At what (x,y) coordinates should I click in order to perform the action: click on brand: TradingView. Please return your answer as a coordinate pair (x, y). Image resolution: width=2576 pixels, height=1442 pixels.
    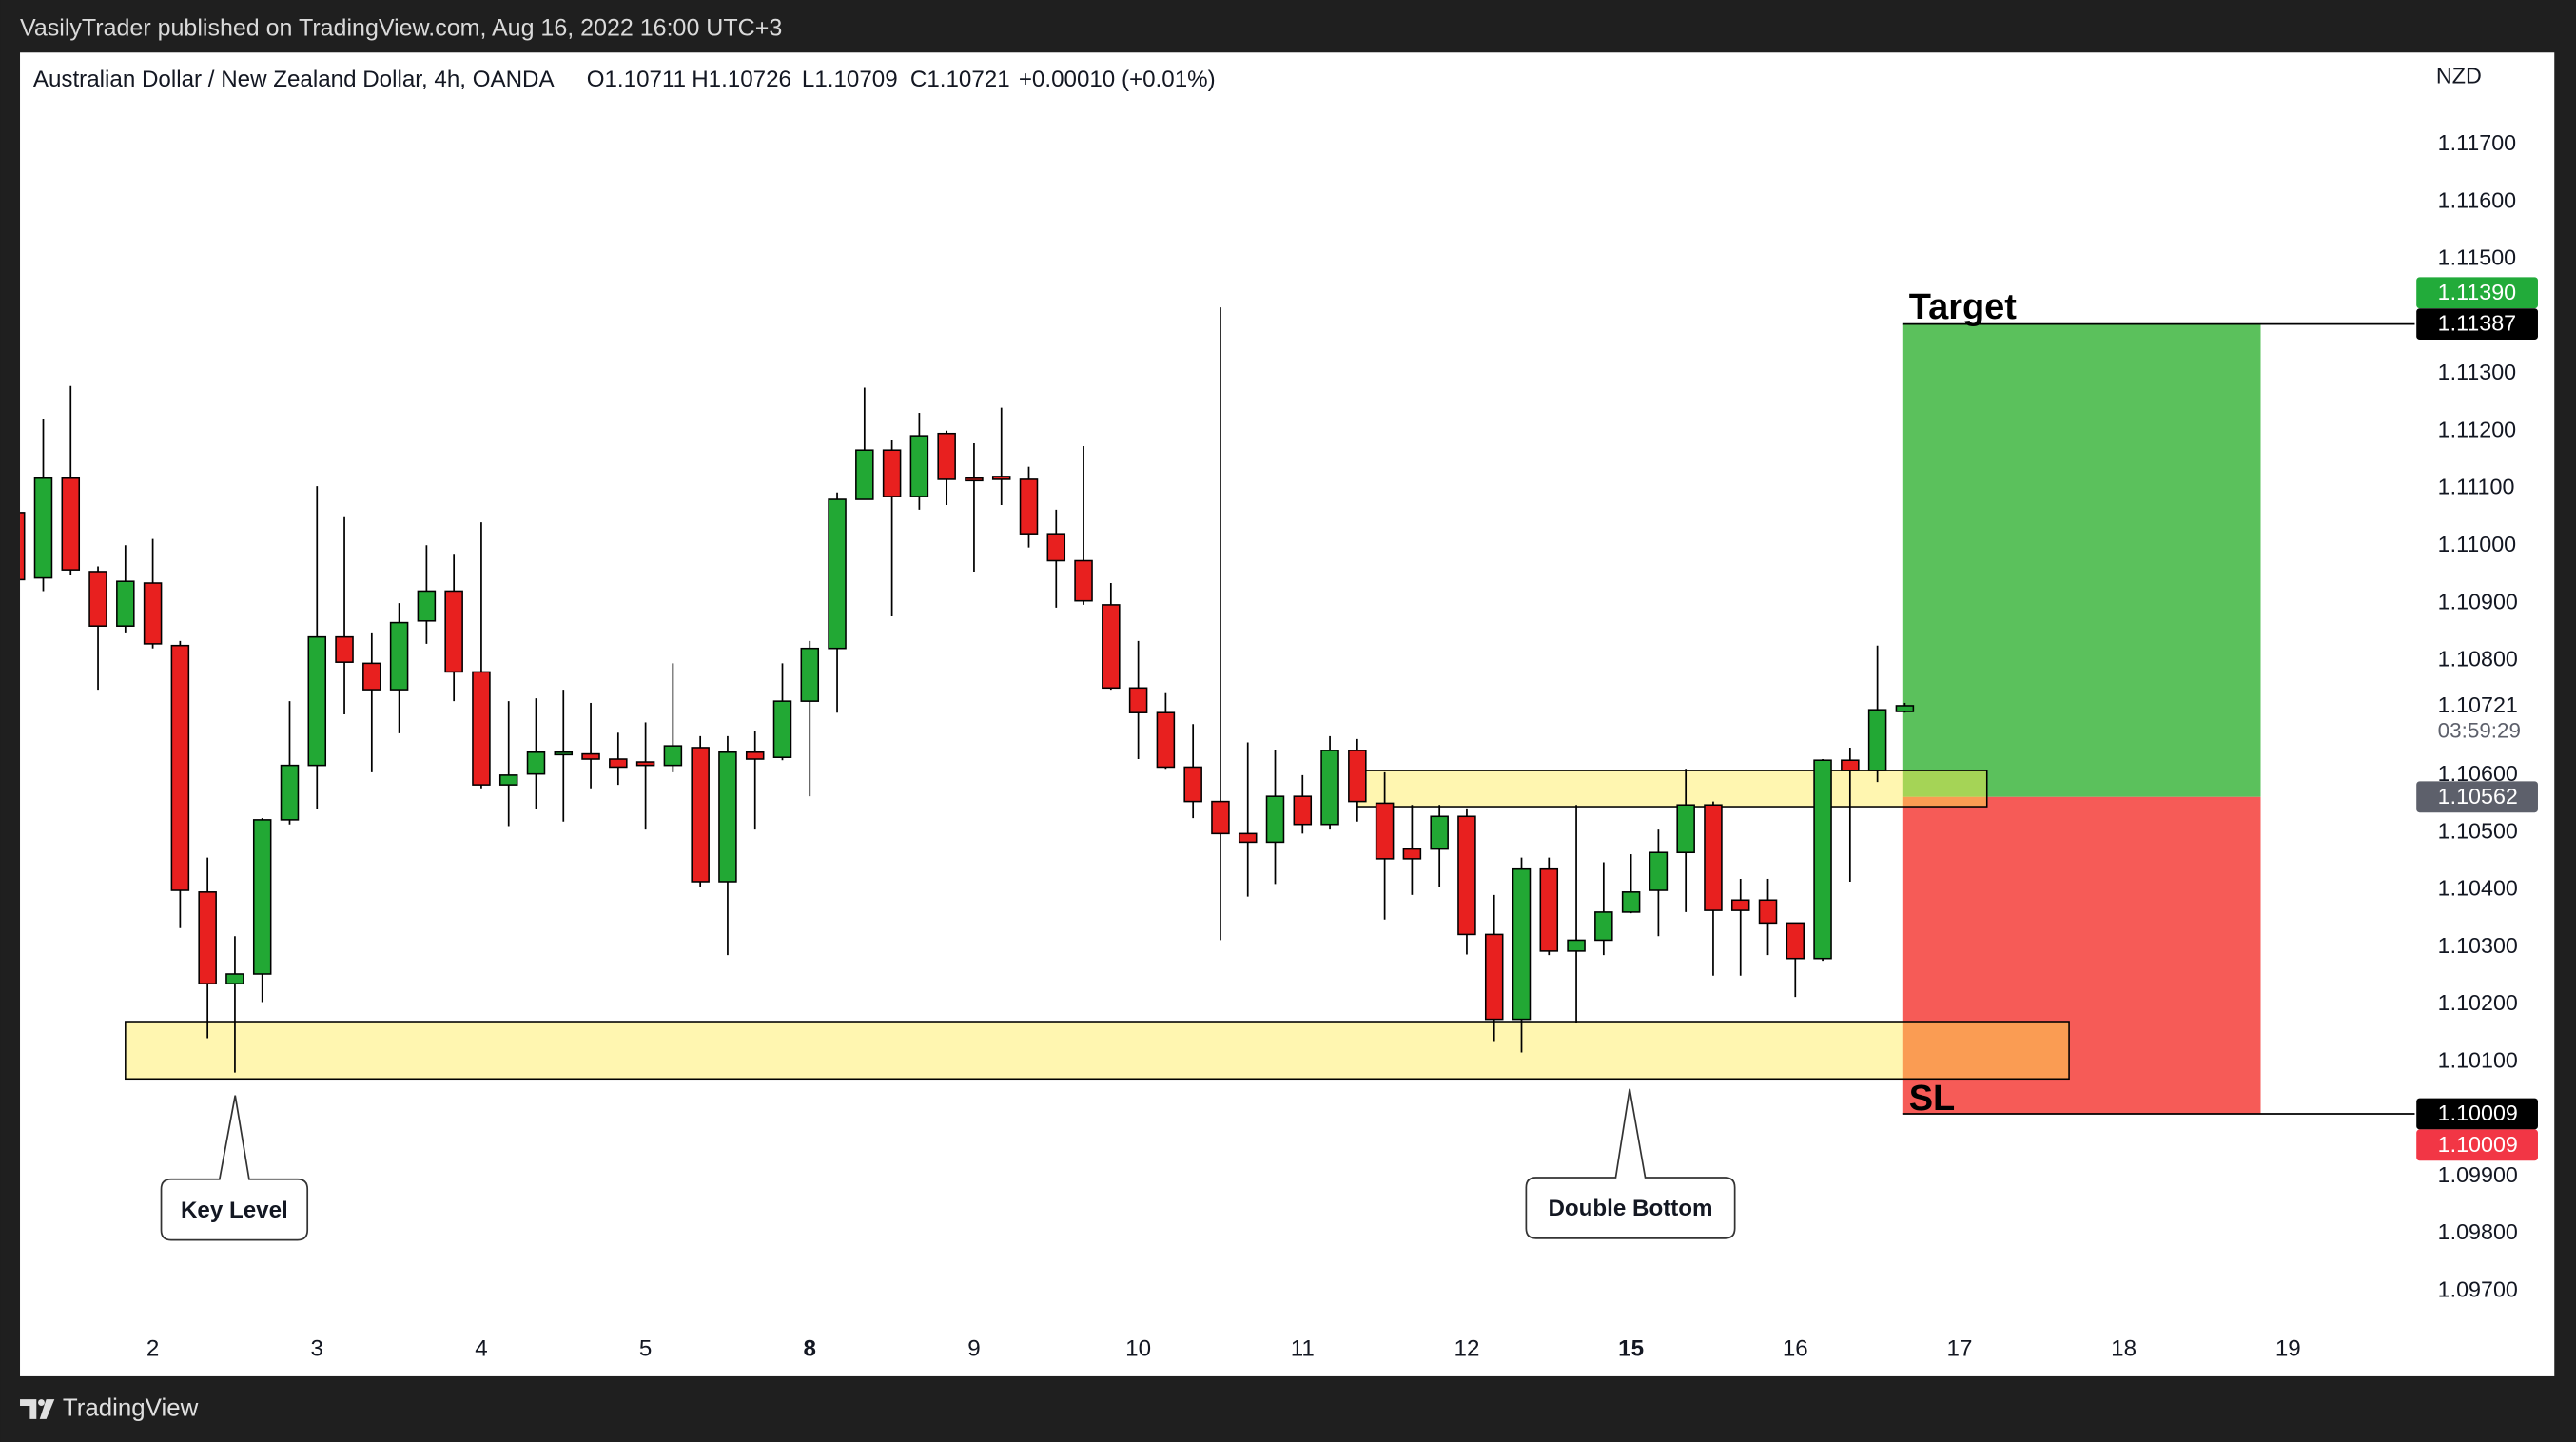
    Looking at the image, I should click on (131, 1408).